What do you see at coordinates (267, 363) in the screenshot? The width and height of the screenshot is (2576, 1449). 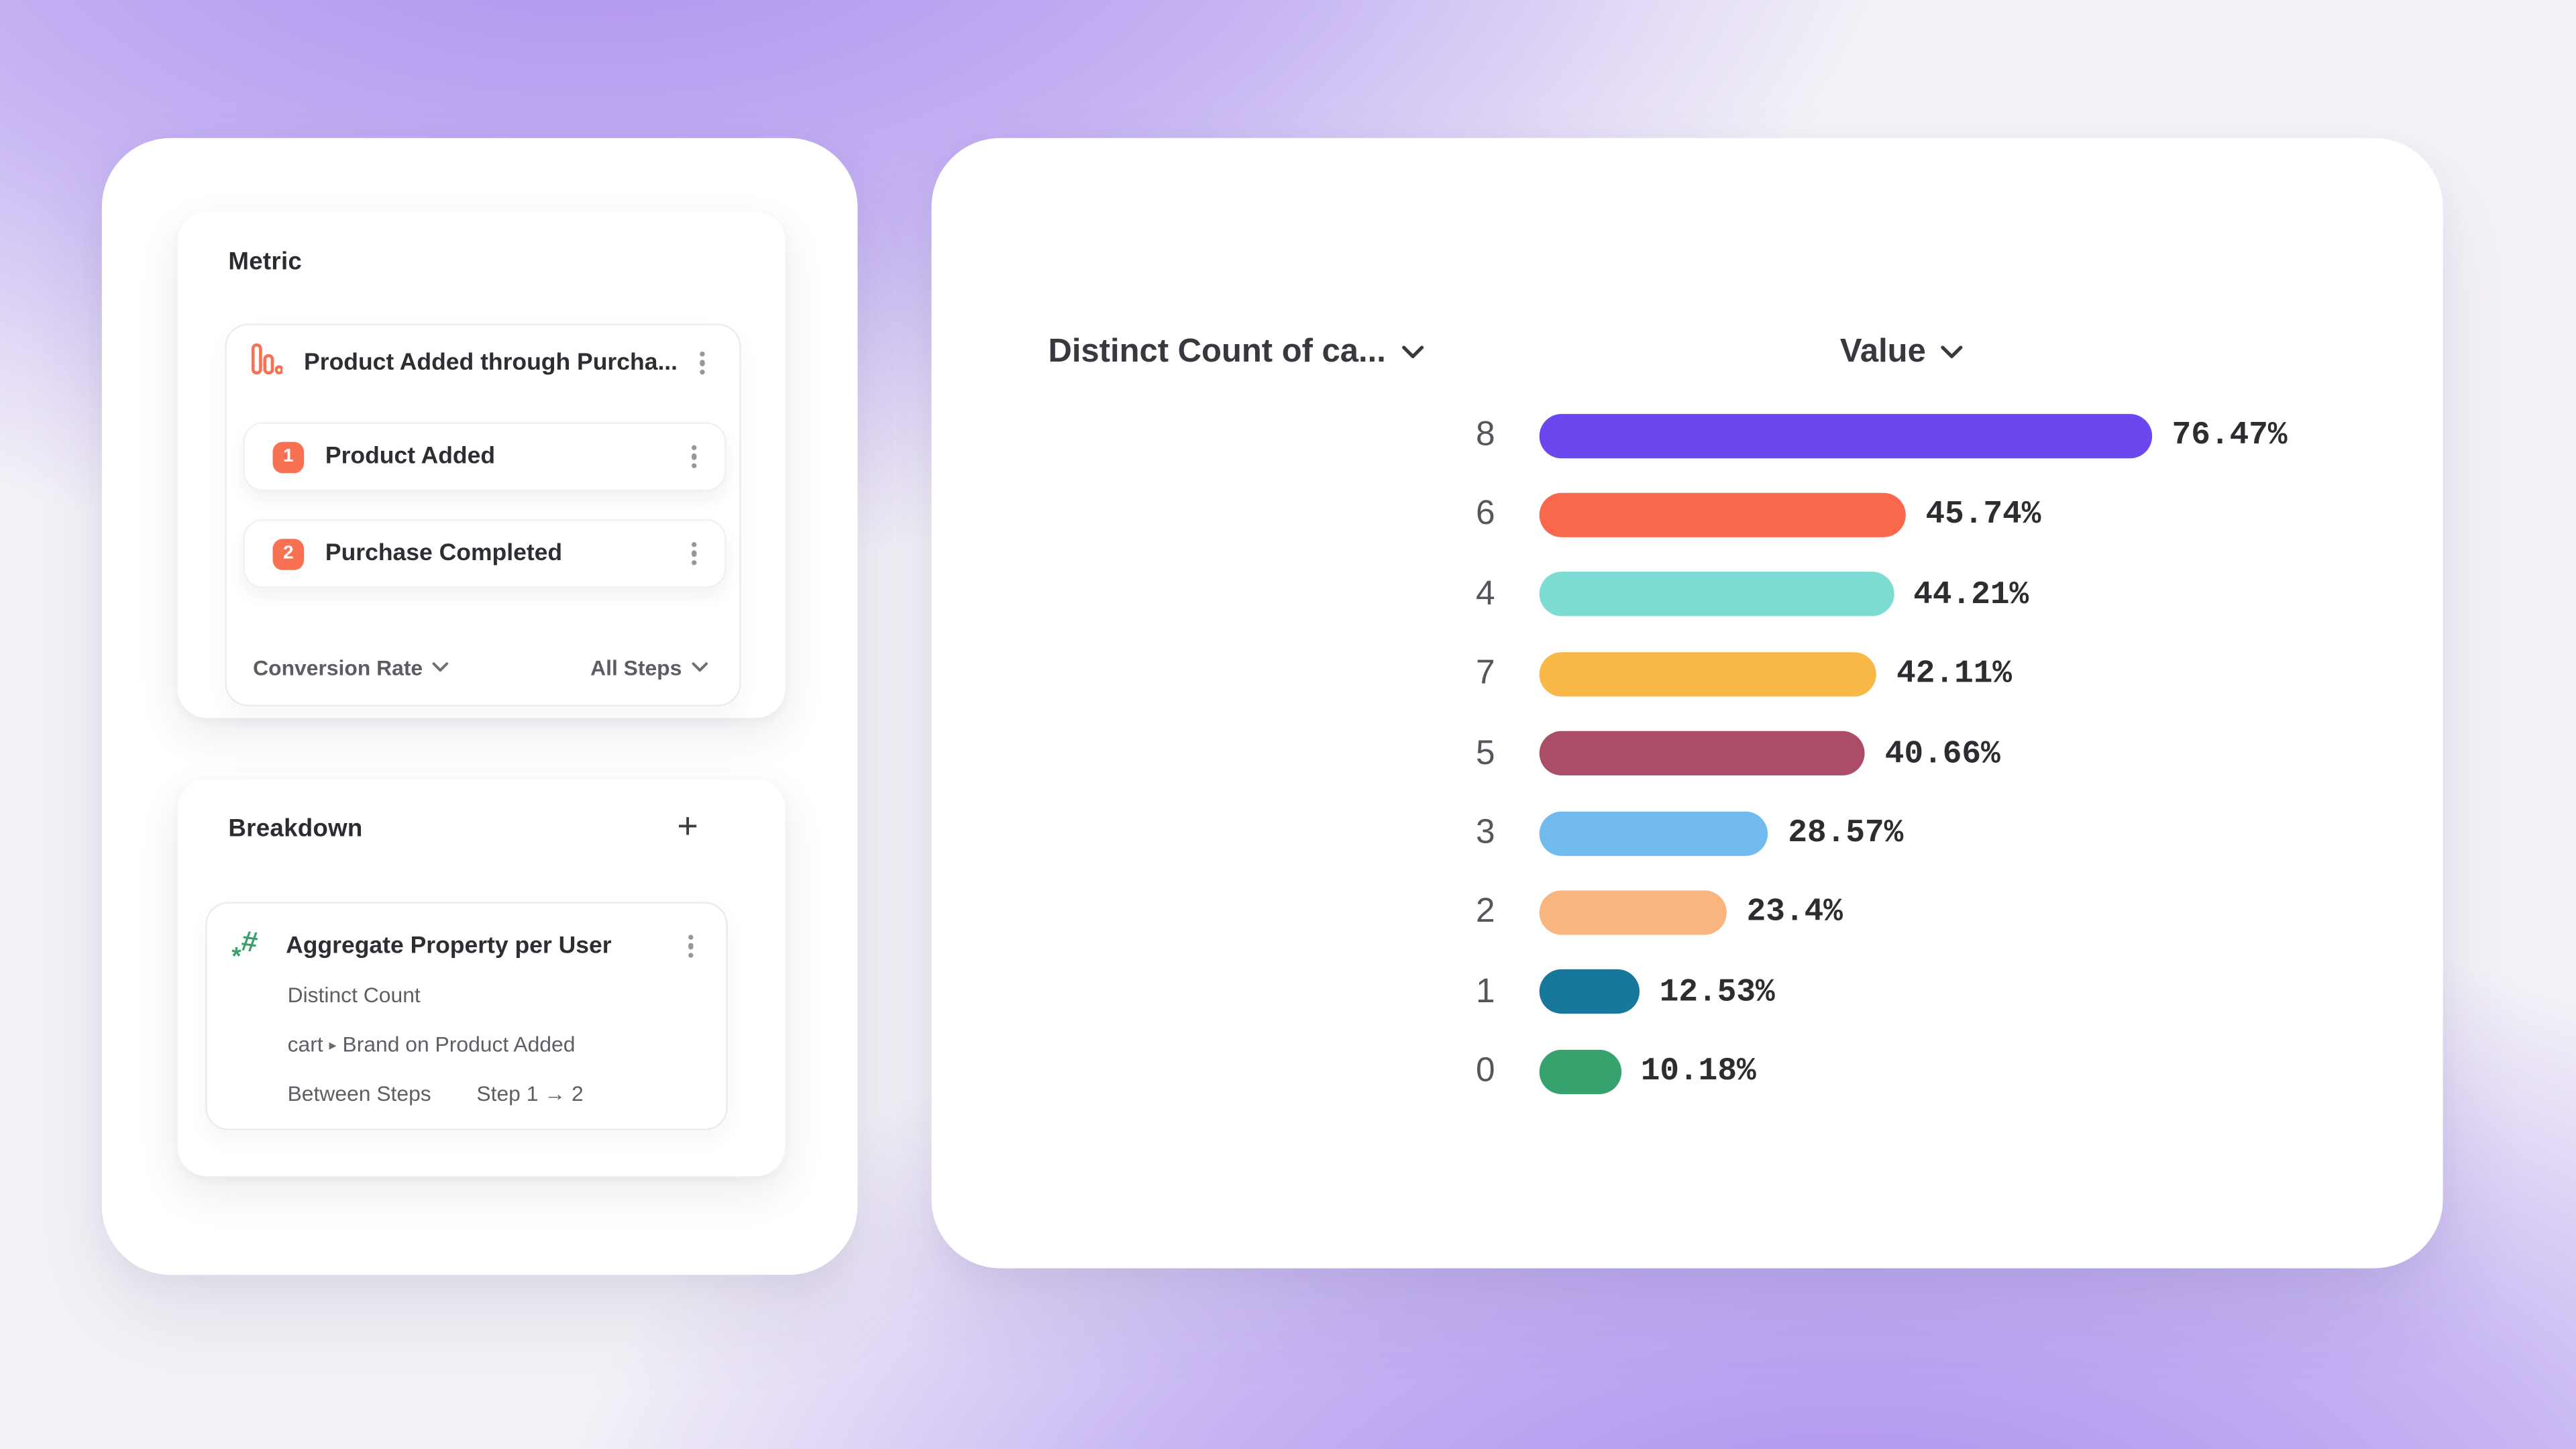 I see `funnel-chart-icon` at bounding box center [267, 363].